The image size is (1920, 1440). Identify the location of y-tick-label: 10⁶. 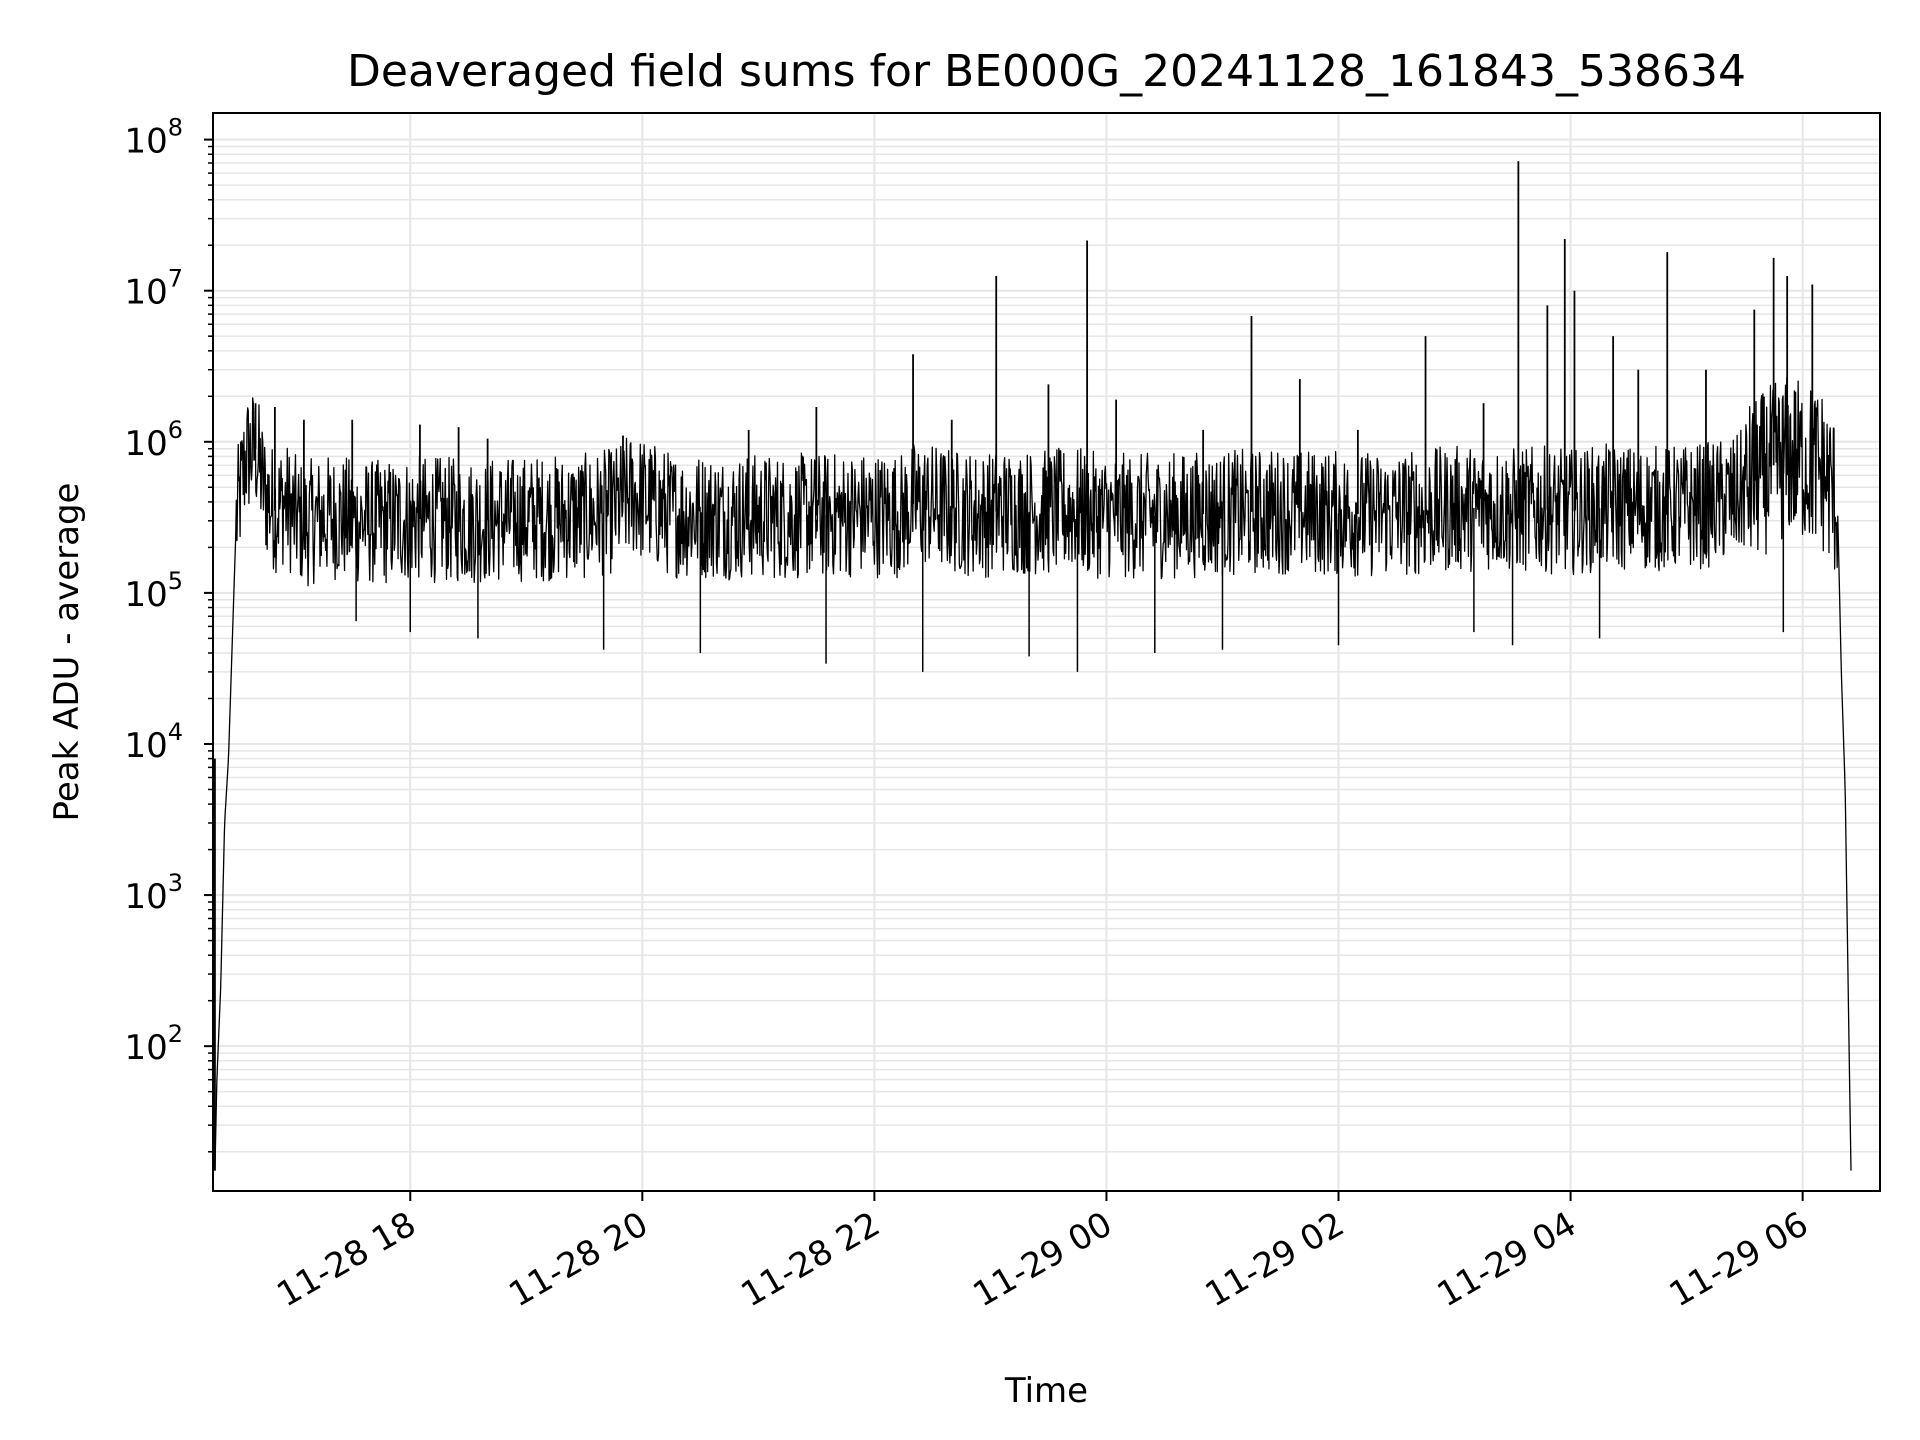
(153, 440).